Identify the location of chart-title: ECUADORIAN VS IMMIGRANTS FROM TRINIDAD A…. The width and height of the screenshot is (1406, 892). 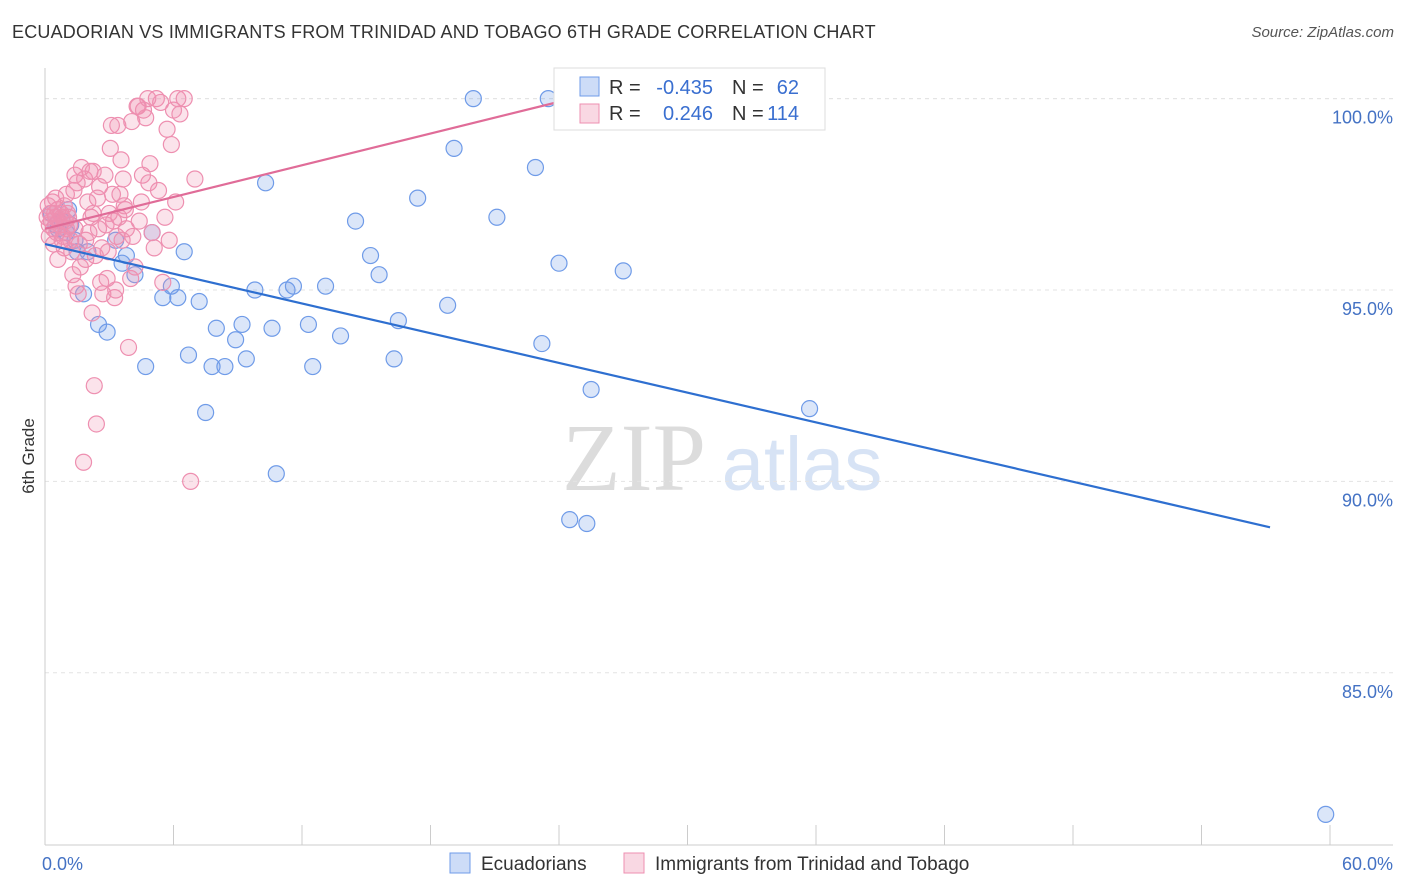
(444, 32).